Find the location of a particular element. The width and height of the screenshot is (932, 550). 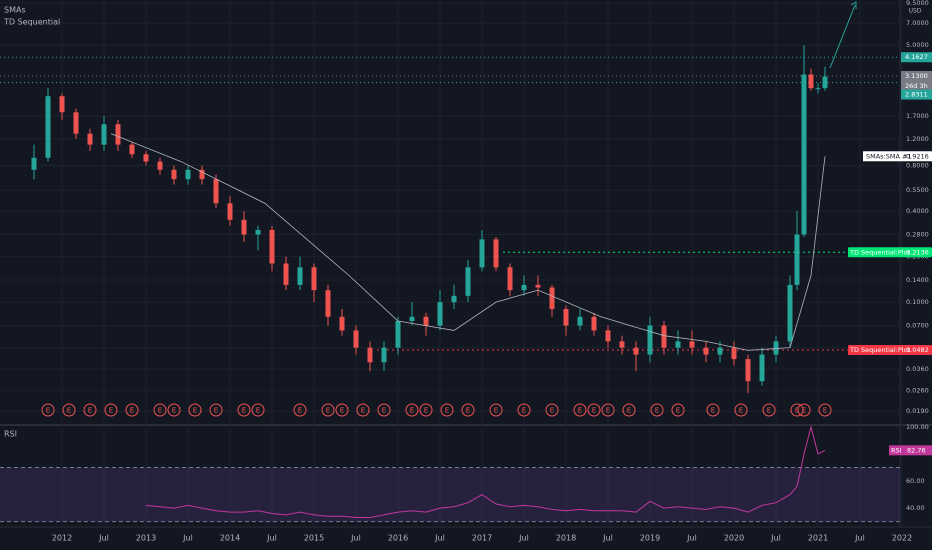

y-tick-label: 0.0190 is located at coordinates (917, 411).